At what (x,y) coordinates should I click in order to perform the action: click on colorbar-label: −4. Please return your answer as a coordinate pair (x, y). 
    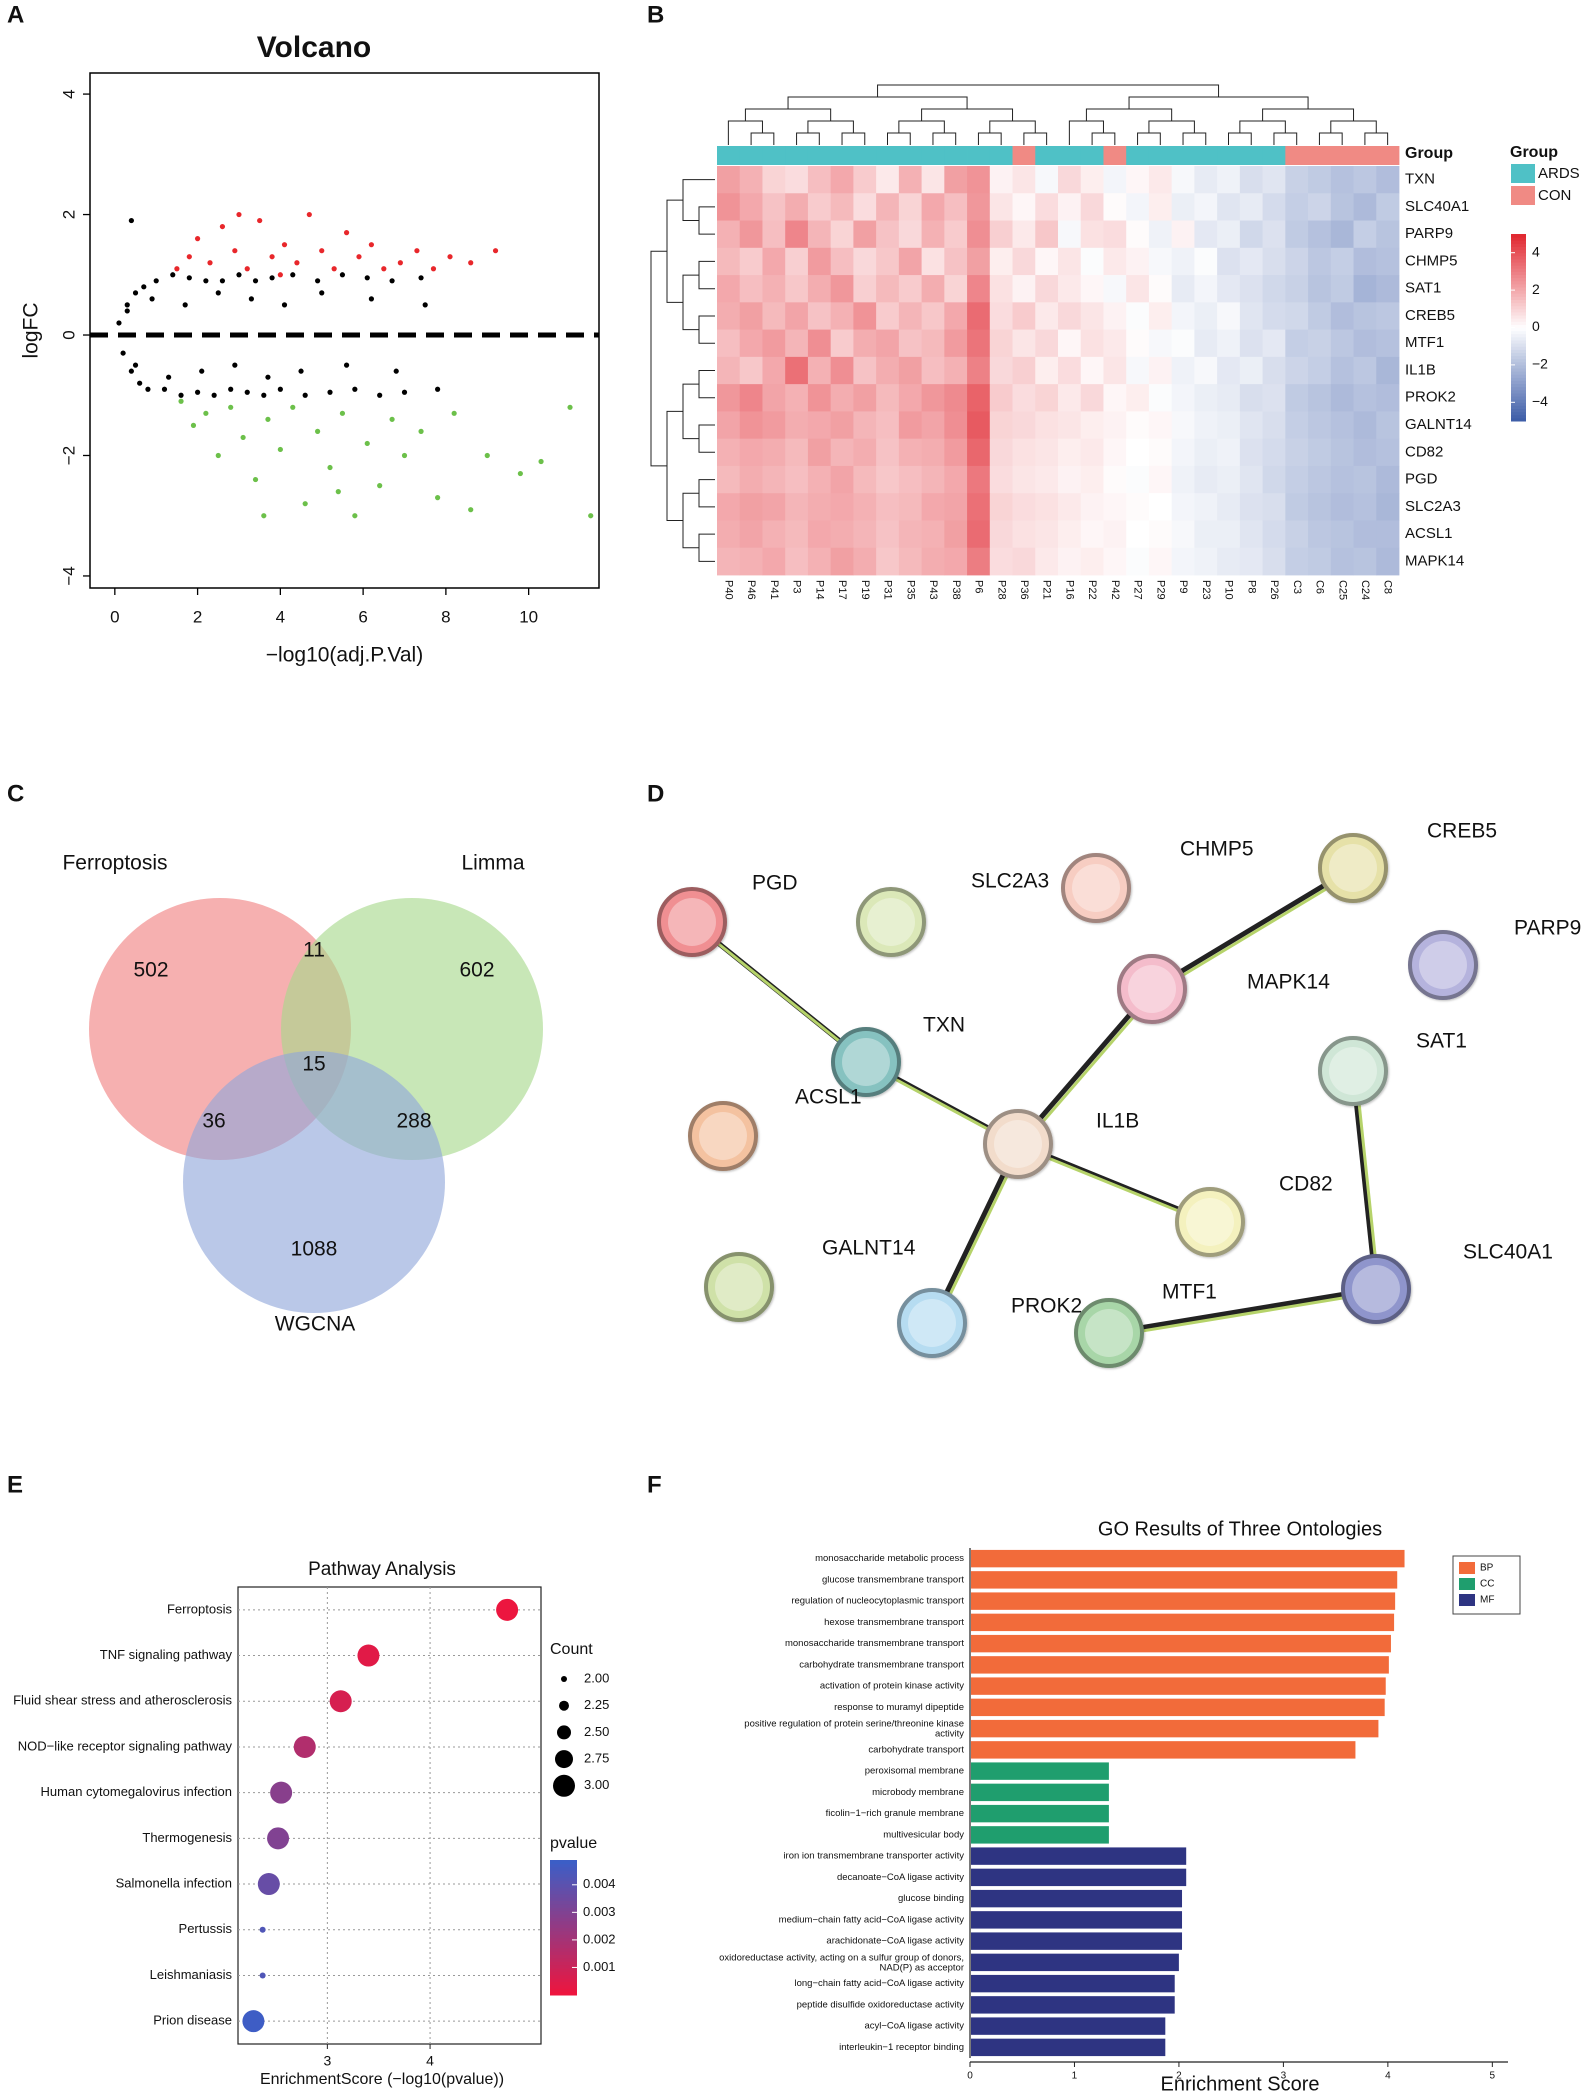
    Looking at the image, I should click on (1540, 401).